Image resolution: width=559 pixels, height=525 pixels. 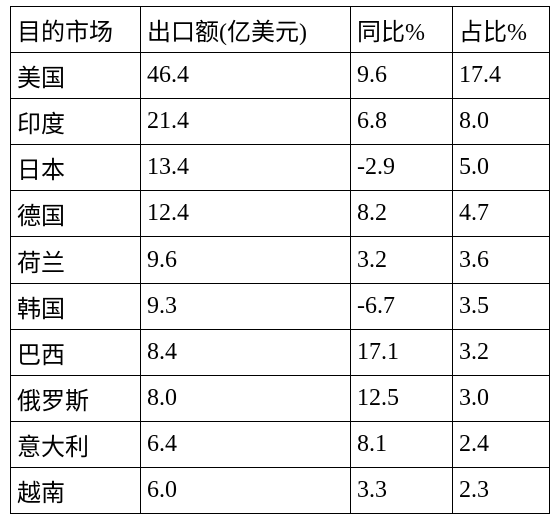 What do you see at coordinates (75, 29) in the screenshot?
I see `header-cell: 目的市场` at bounding box center [75, 29].